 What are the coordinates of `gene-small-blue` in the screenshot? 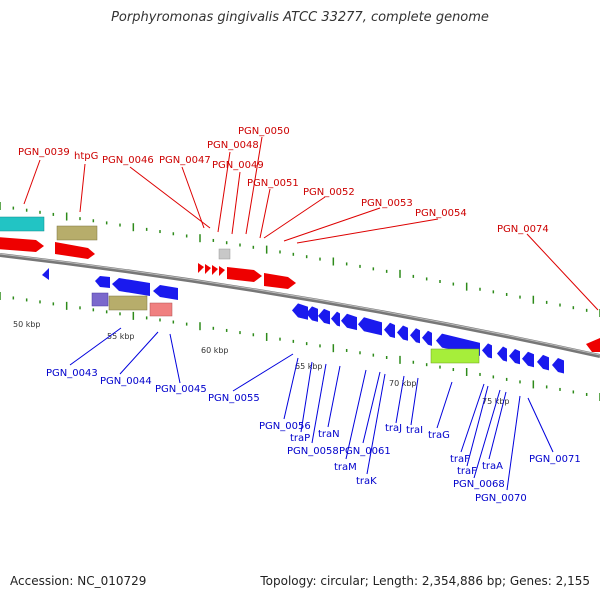 It's located at (45, 274).